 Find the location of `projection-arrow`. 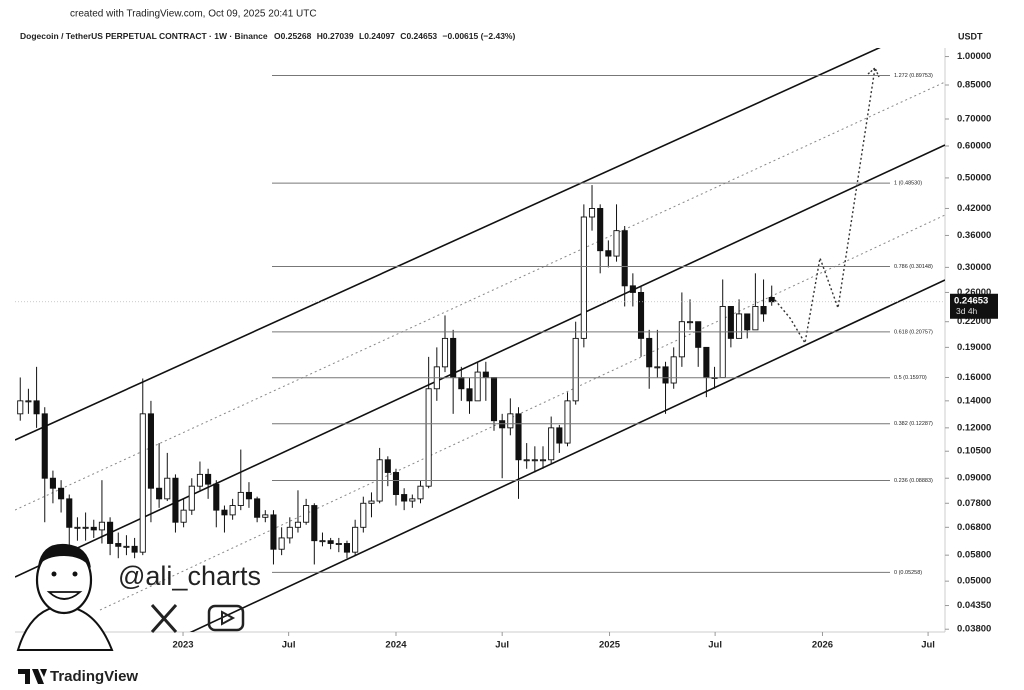

projection-arrow is located at coordinates (873, 72).